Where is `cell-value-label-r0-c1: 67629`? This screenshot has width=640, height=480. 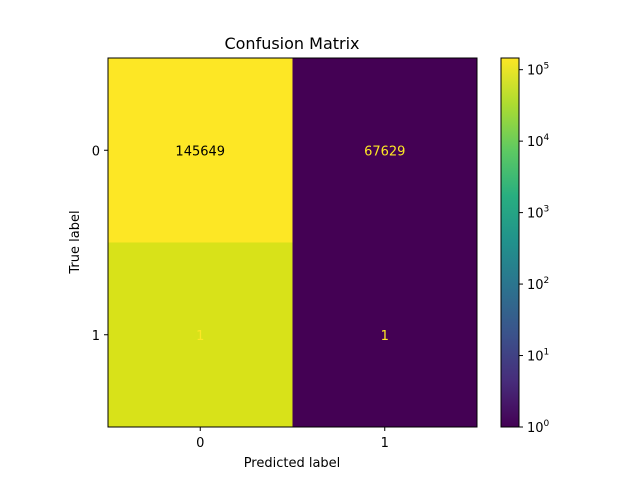
cell-value-label-r0-c1: 67629 is located at coordinates (384, 151).